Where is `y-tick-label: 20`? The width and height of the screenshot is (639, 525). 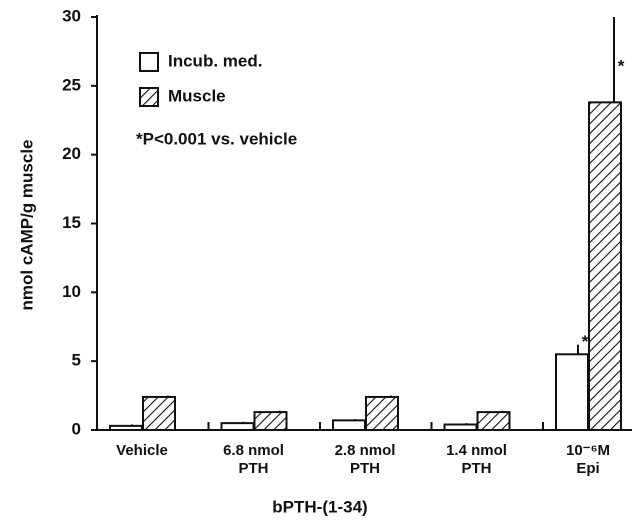 y-tick-label: 20 is located at coordinates (71, 153).